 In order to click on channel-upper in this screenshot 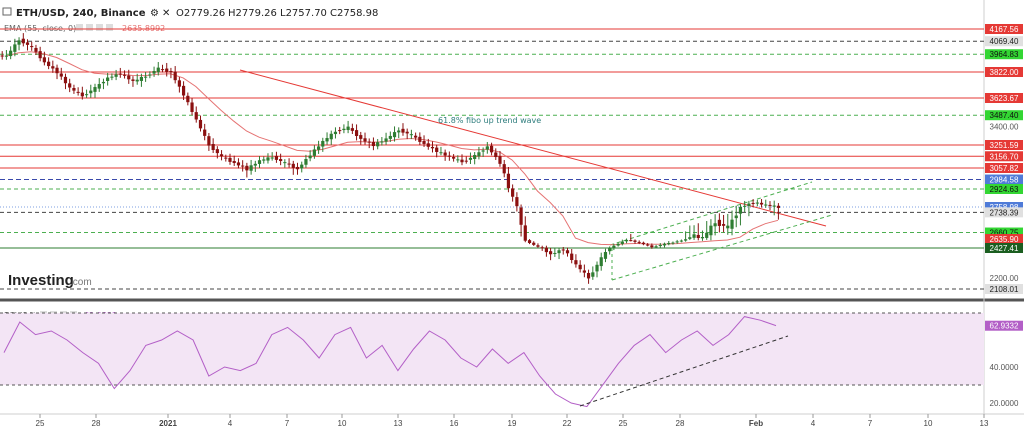, I will do `click(711, 213)`.